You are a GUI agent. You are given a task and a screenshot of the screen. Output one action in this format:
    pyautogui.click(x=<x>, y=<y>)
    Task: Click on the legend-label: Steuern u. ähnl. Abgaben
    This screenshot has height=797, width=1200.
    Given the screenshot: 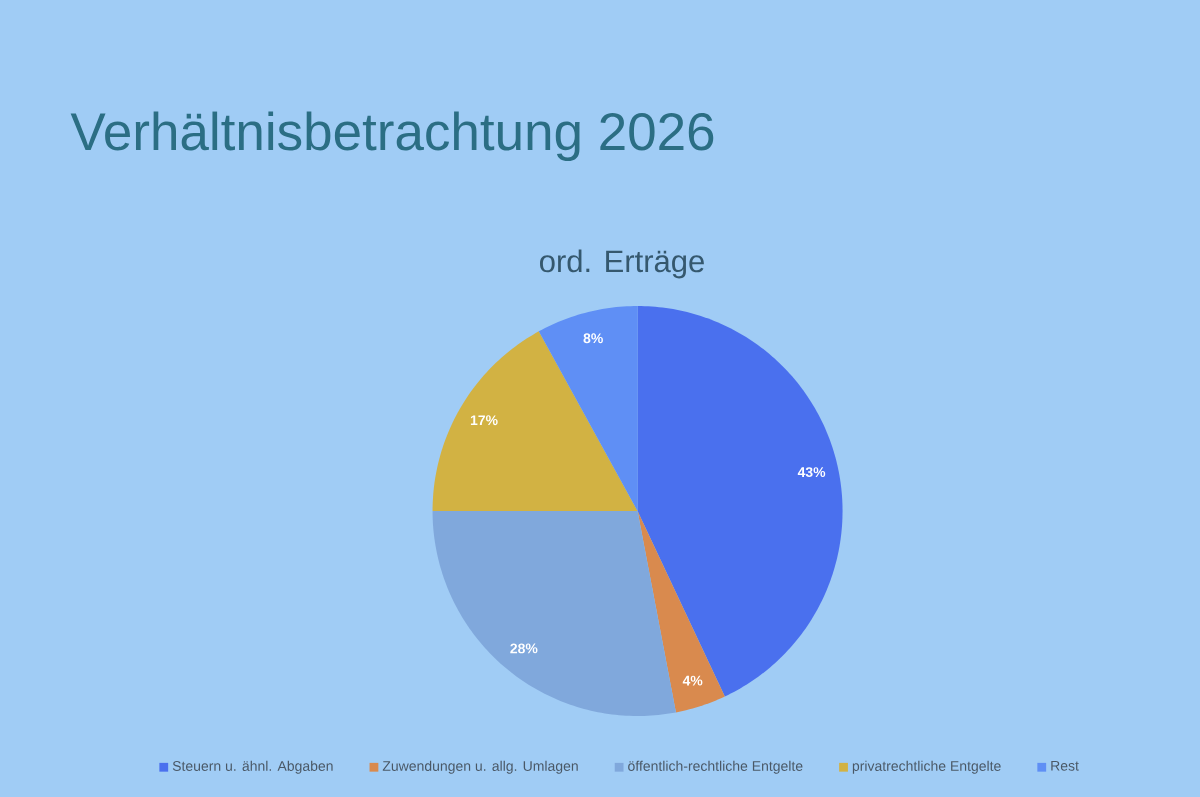 What is the action you would take?
    pyautogui.click(x=252, y=767)
    